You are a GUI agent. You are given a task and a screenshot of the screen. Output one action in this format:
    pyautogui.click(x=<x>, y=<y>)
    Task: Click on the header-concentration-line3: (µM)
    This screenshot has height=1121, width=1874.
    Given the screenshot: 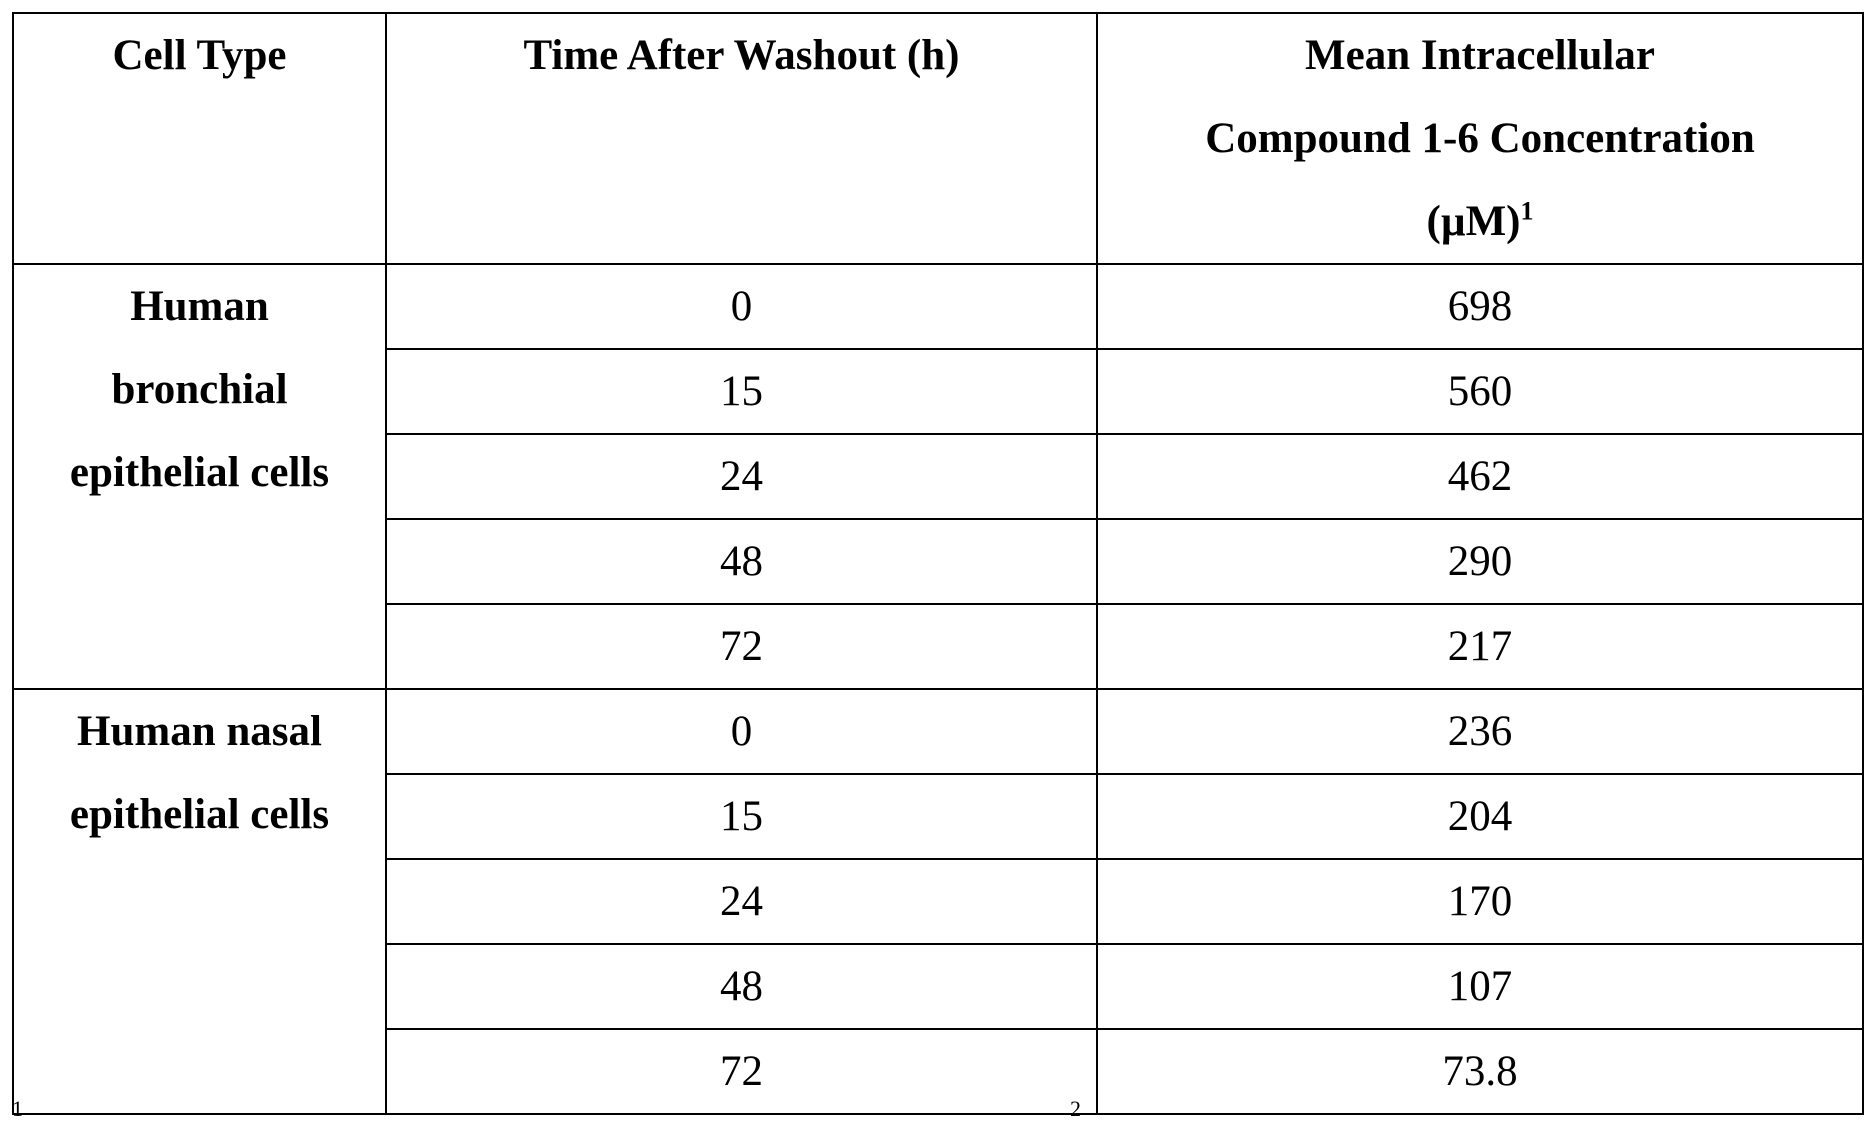 What is the action you would take?
    pyautogui.click(x=1473, y=221)
    